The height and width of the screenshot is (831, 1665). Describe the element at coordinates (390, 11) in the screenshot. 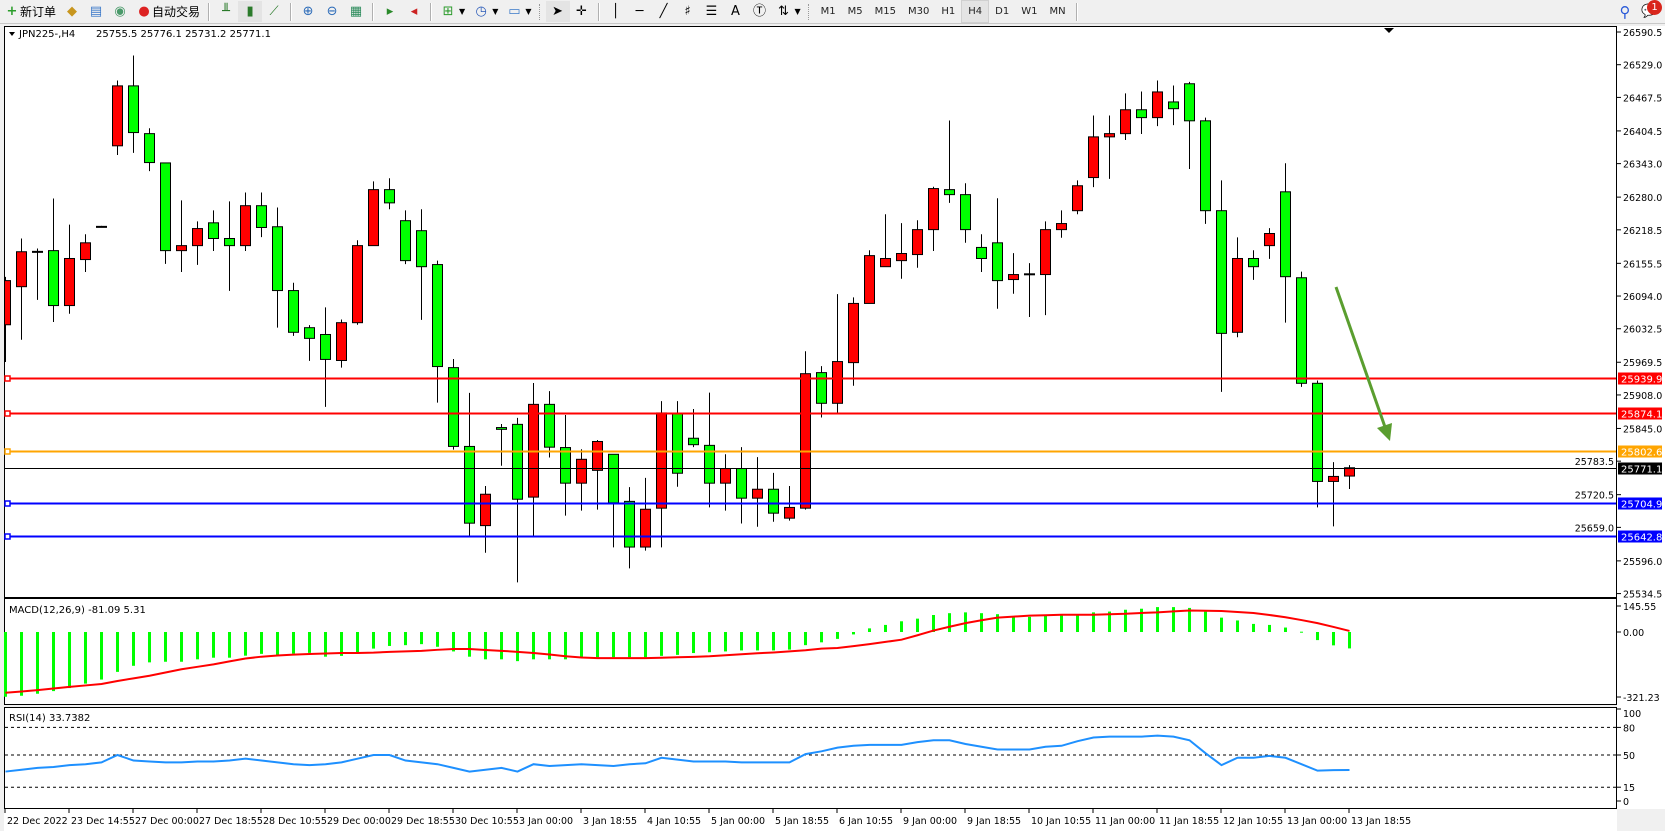

I see `auto-scroll-button: ▸` at that location.